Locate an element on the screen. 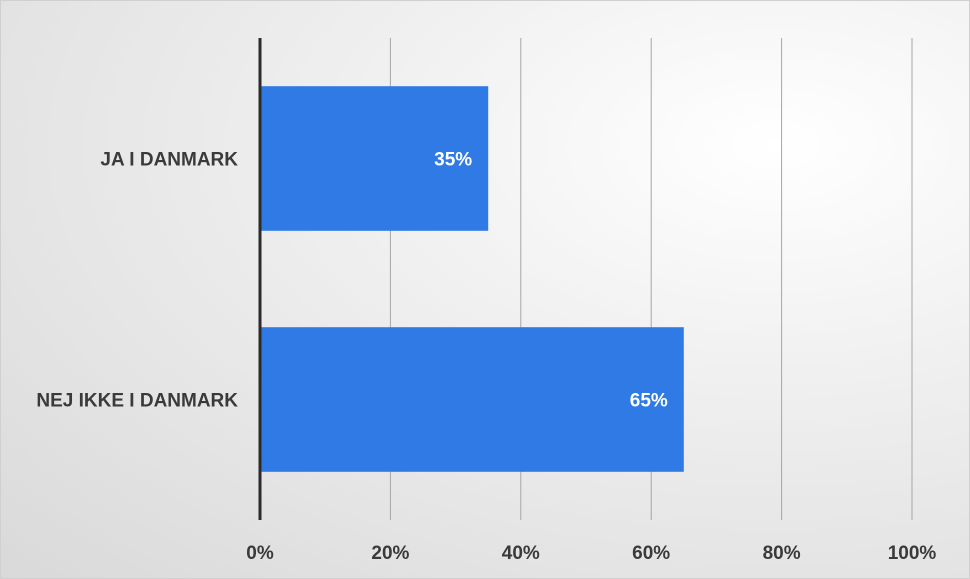 This screenshot has width=970, height=579. x-tick-label-0: 0% is located at coordinates (260, 553).